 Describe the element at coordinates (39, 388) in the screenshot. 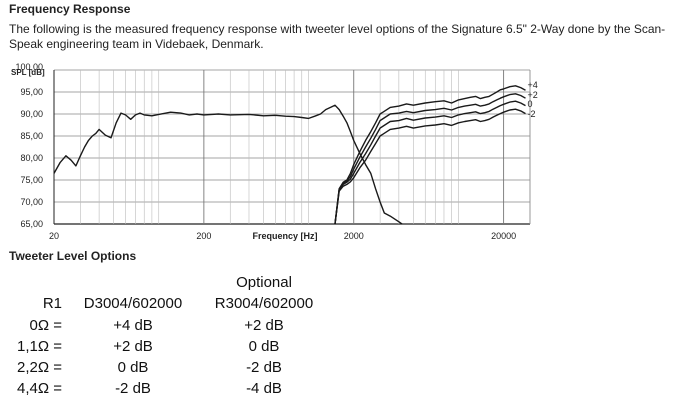

I see `row-r1: 4,4Ω =` at that location.